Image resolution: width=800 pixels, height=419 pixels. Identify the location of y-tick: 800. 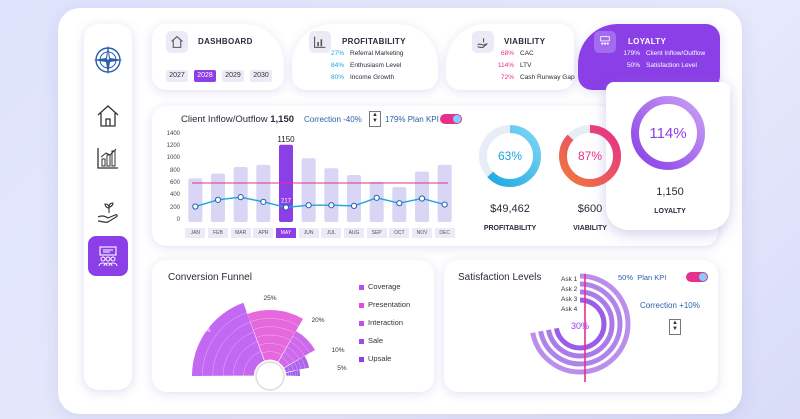
(174, 171).